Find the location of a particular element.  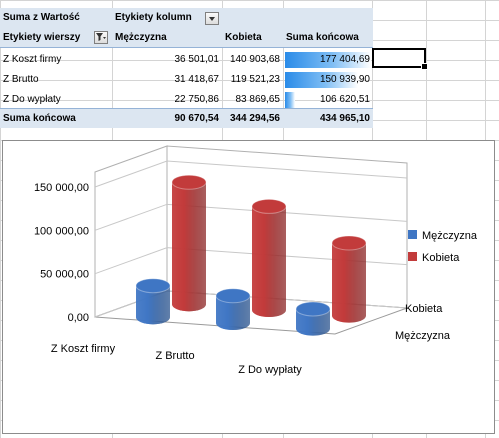

value-cell: 140 903,68 is located at coordinates (254, 59).